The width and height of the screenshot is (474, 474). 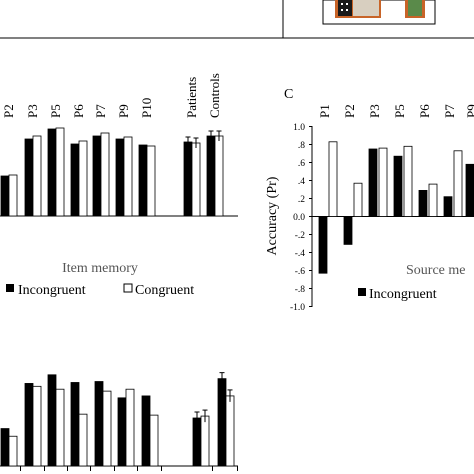 What do you see at coordinates (301, 146) in the screenshot?
I see `ytick--8: .8` at bounding box center [301, 146].